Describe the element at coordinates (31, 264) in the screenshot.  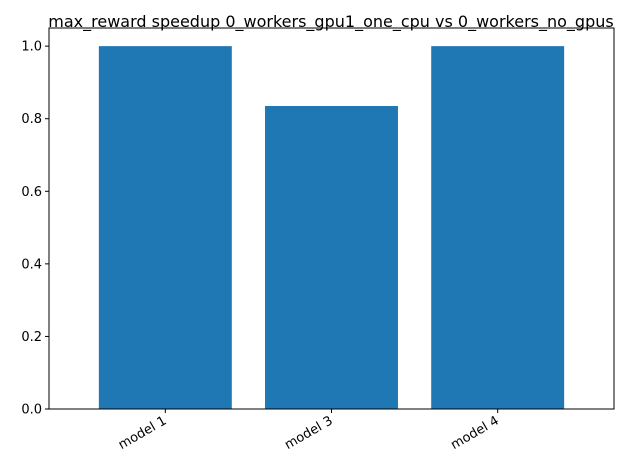
I see `y-tick-label: 0.4` at that location.